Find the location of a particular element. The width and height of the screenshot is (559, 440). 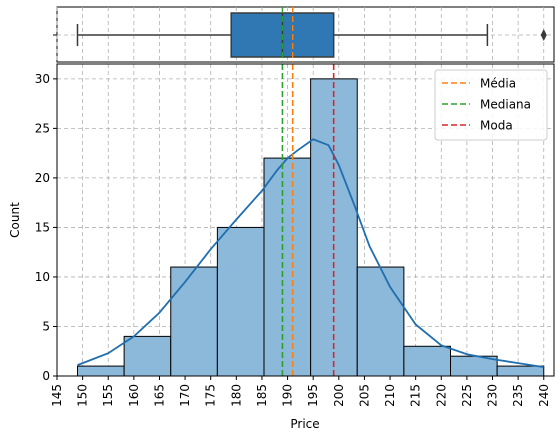

x-tick-label: 220 is located at coordinates (441, 395).